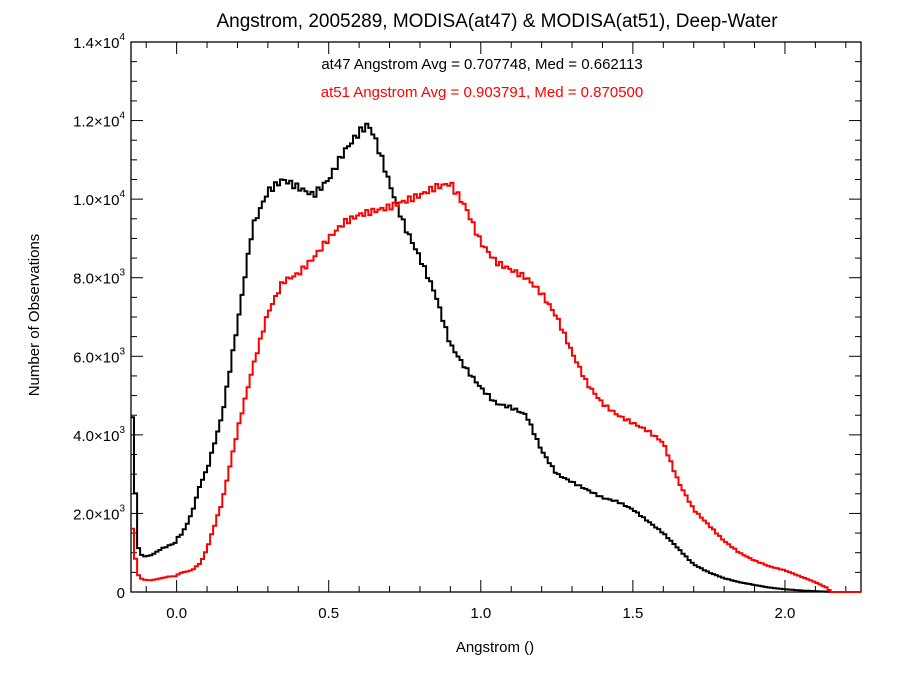  What do you see at coordinates (96, 436) in the screenshot?
I see `y-tick-mantissa: 4.0×10` at bounding box center [96, 436].